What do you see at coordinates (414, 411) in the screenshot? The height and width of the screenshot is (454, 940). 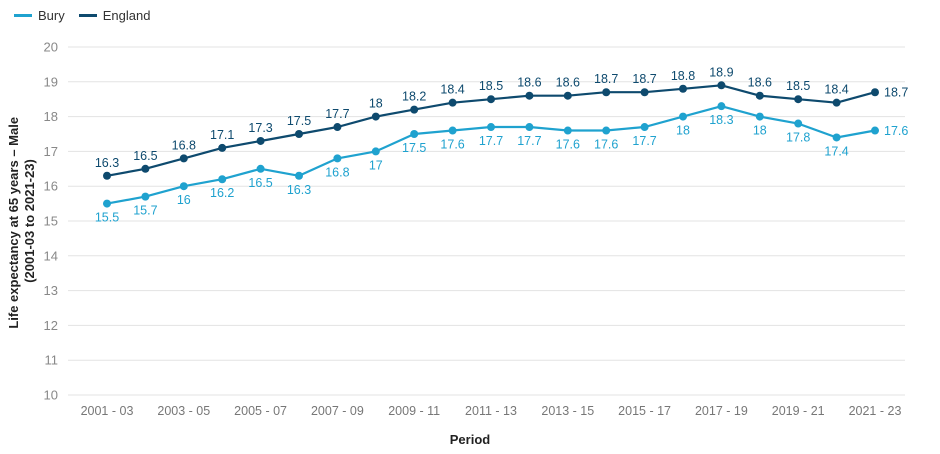 I see `x-tick-label: 2009 - 11` at bounding box center [414, 411].